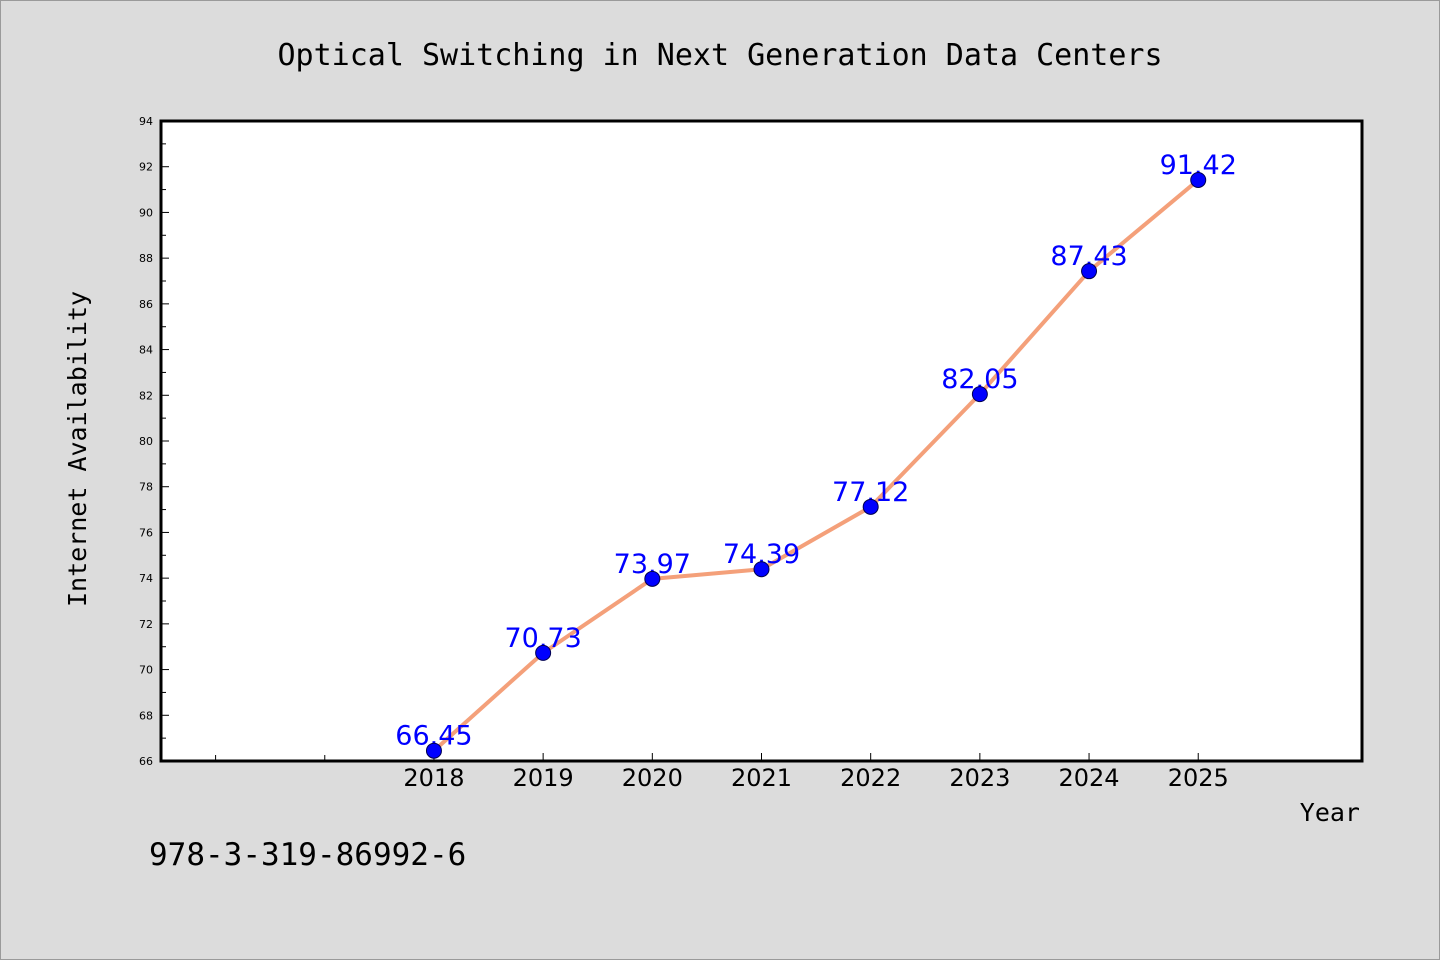 The image size is (1440, 960). Describe the element at coordinates (146, 624) in the screenshot. I see `y-tick-label: 72` at that location.